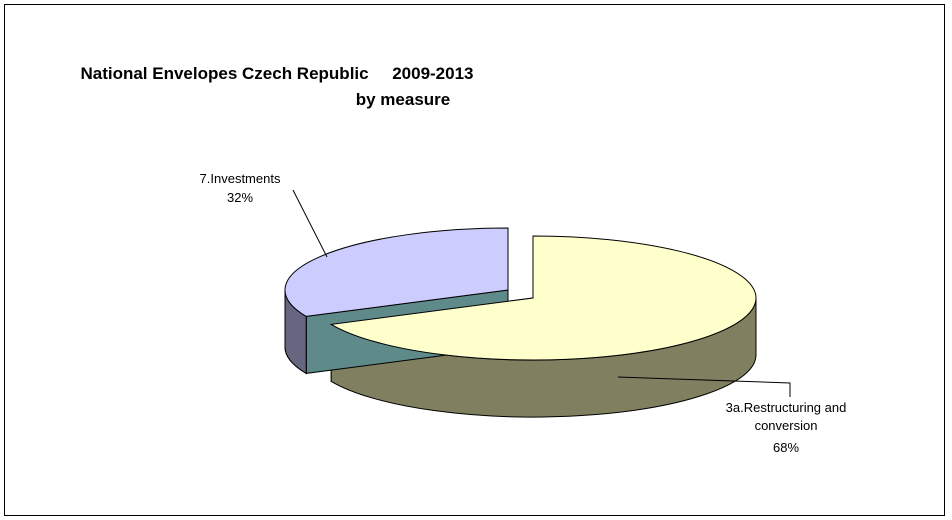  Describe the element at coordinates (310, 223) in the screenshot. I see `leader-line-investments` at that location.